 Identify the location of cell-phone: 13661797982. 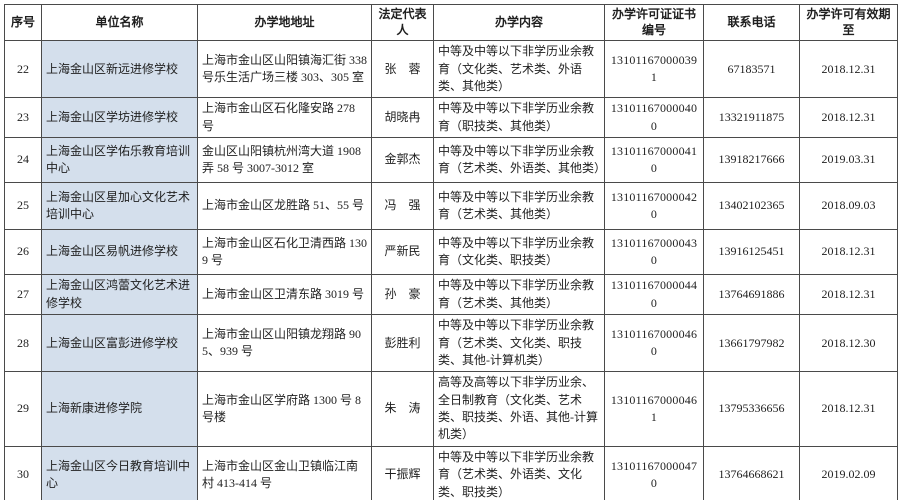
(751, 343).